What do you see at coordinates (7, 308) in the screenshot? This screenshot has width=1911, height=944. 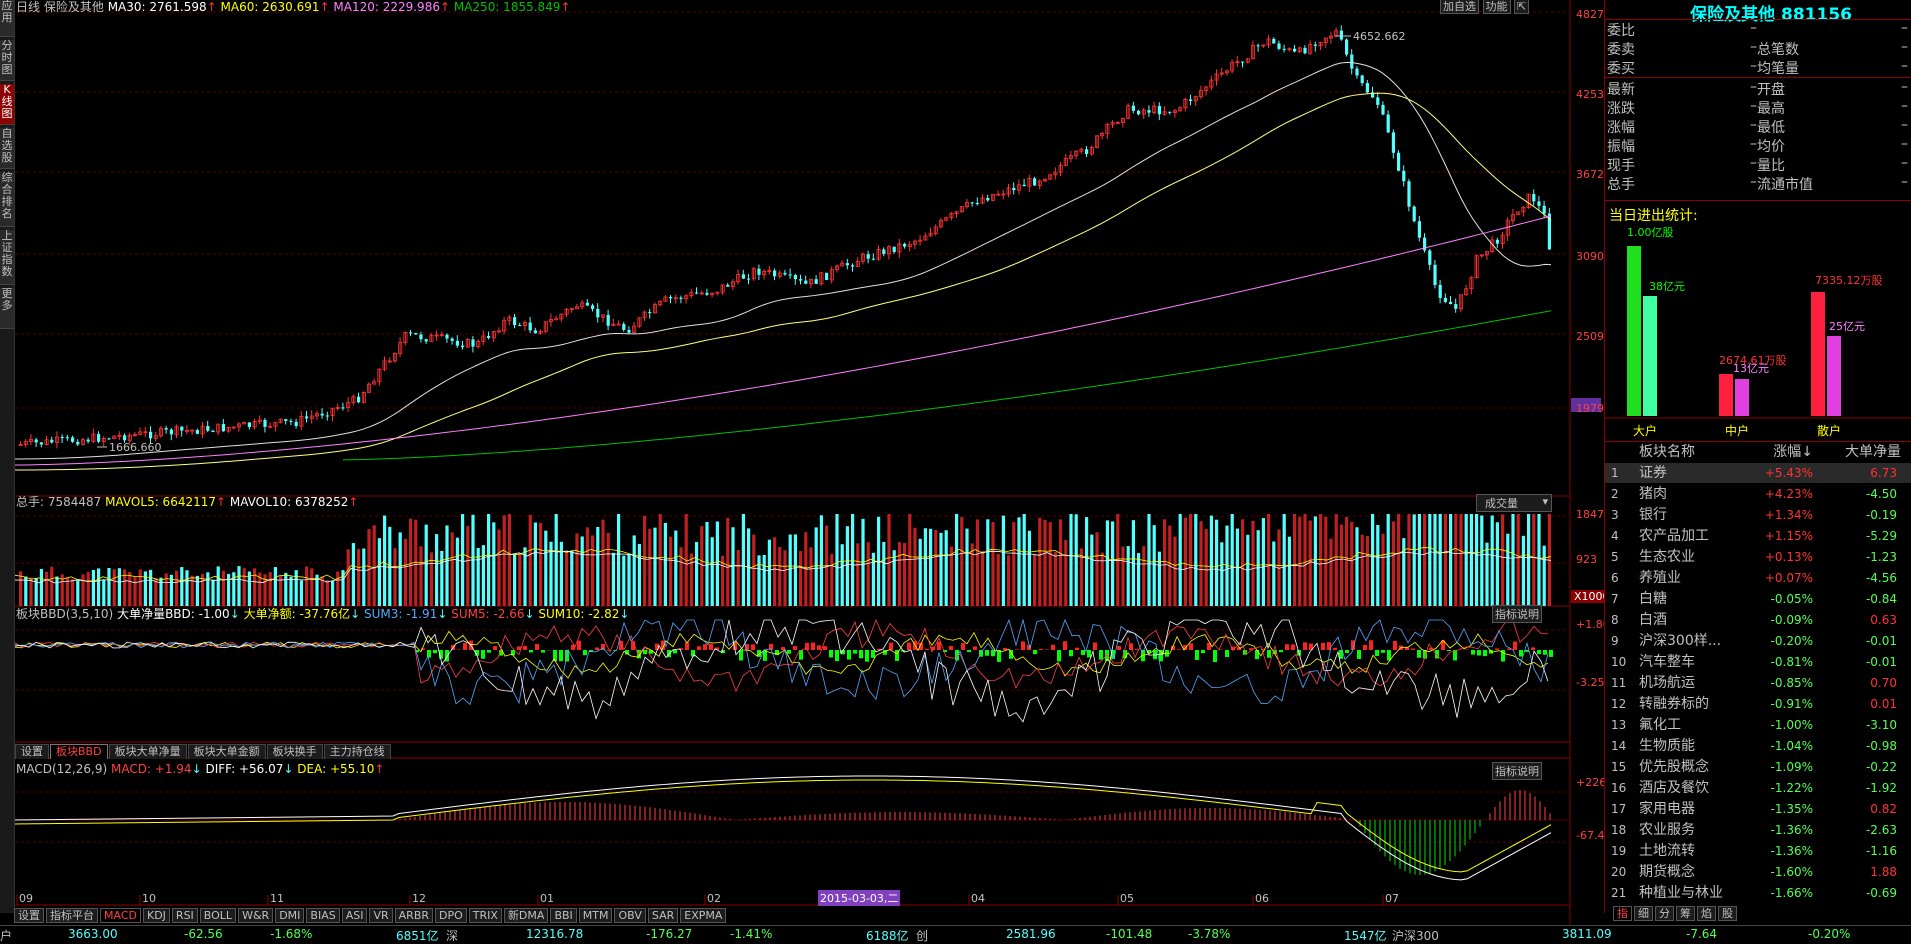 I see `left-tab-more: 更多` at bounding box center [7, 308].